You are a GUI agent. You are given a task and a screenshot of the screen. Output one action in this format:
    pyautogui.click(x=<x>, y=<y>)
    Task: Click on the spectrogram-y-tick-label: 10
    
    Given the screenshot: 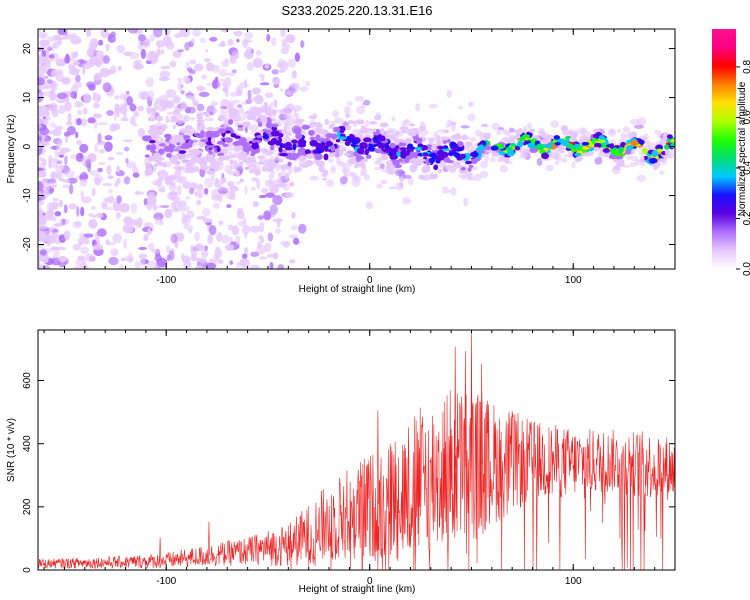 What is the action you would take?
    pyautogui.click(x=27, y=98)
    